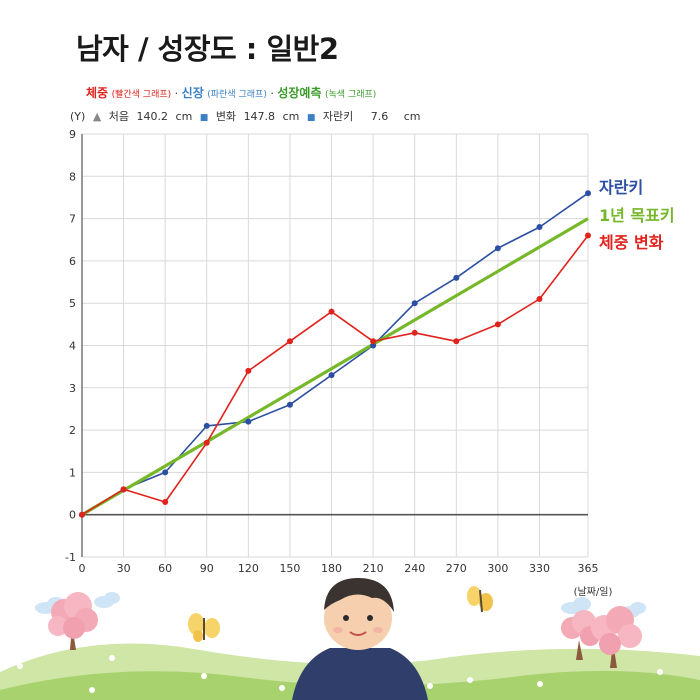 The image size is (700, 700). I want to click on change-height-unit: cm, so click(291, 116).